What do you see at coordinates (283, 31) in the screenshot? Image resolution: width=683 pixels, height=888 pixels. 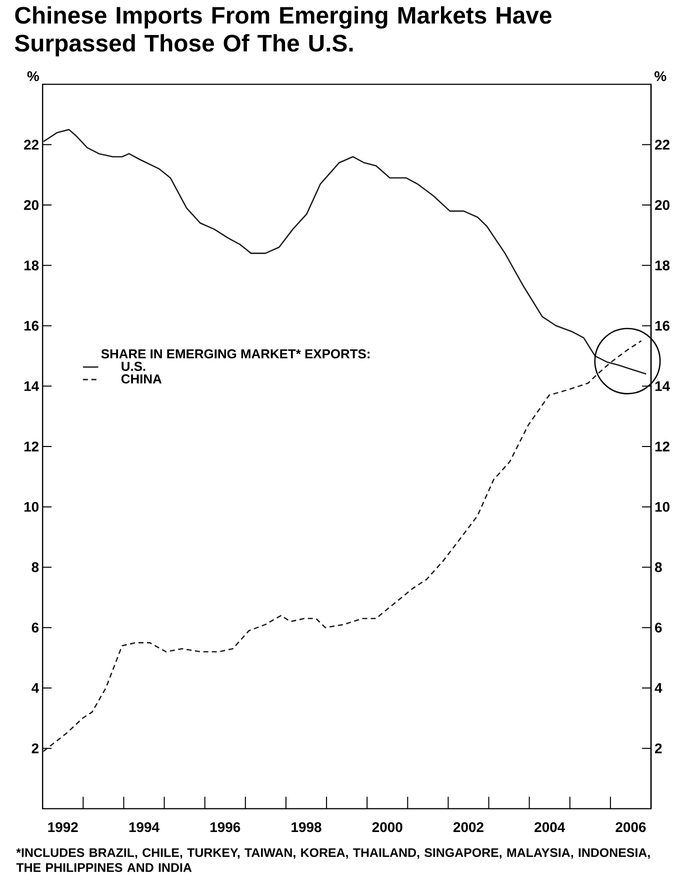 I see `chart-title: Chinese Imports From Emerging Markets Have Surpassed Those Of The U.S.` at bounding box center [283, 31].